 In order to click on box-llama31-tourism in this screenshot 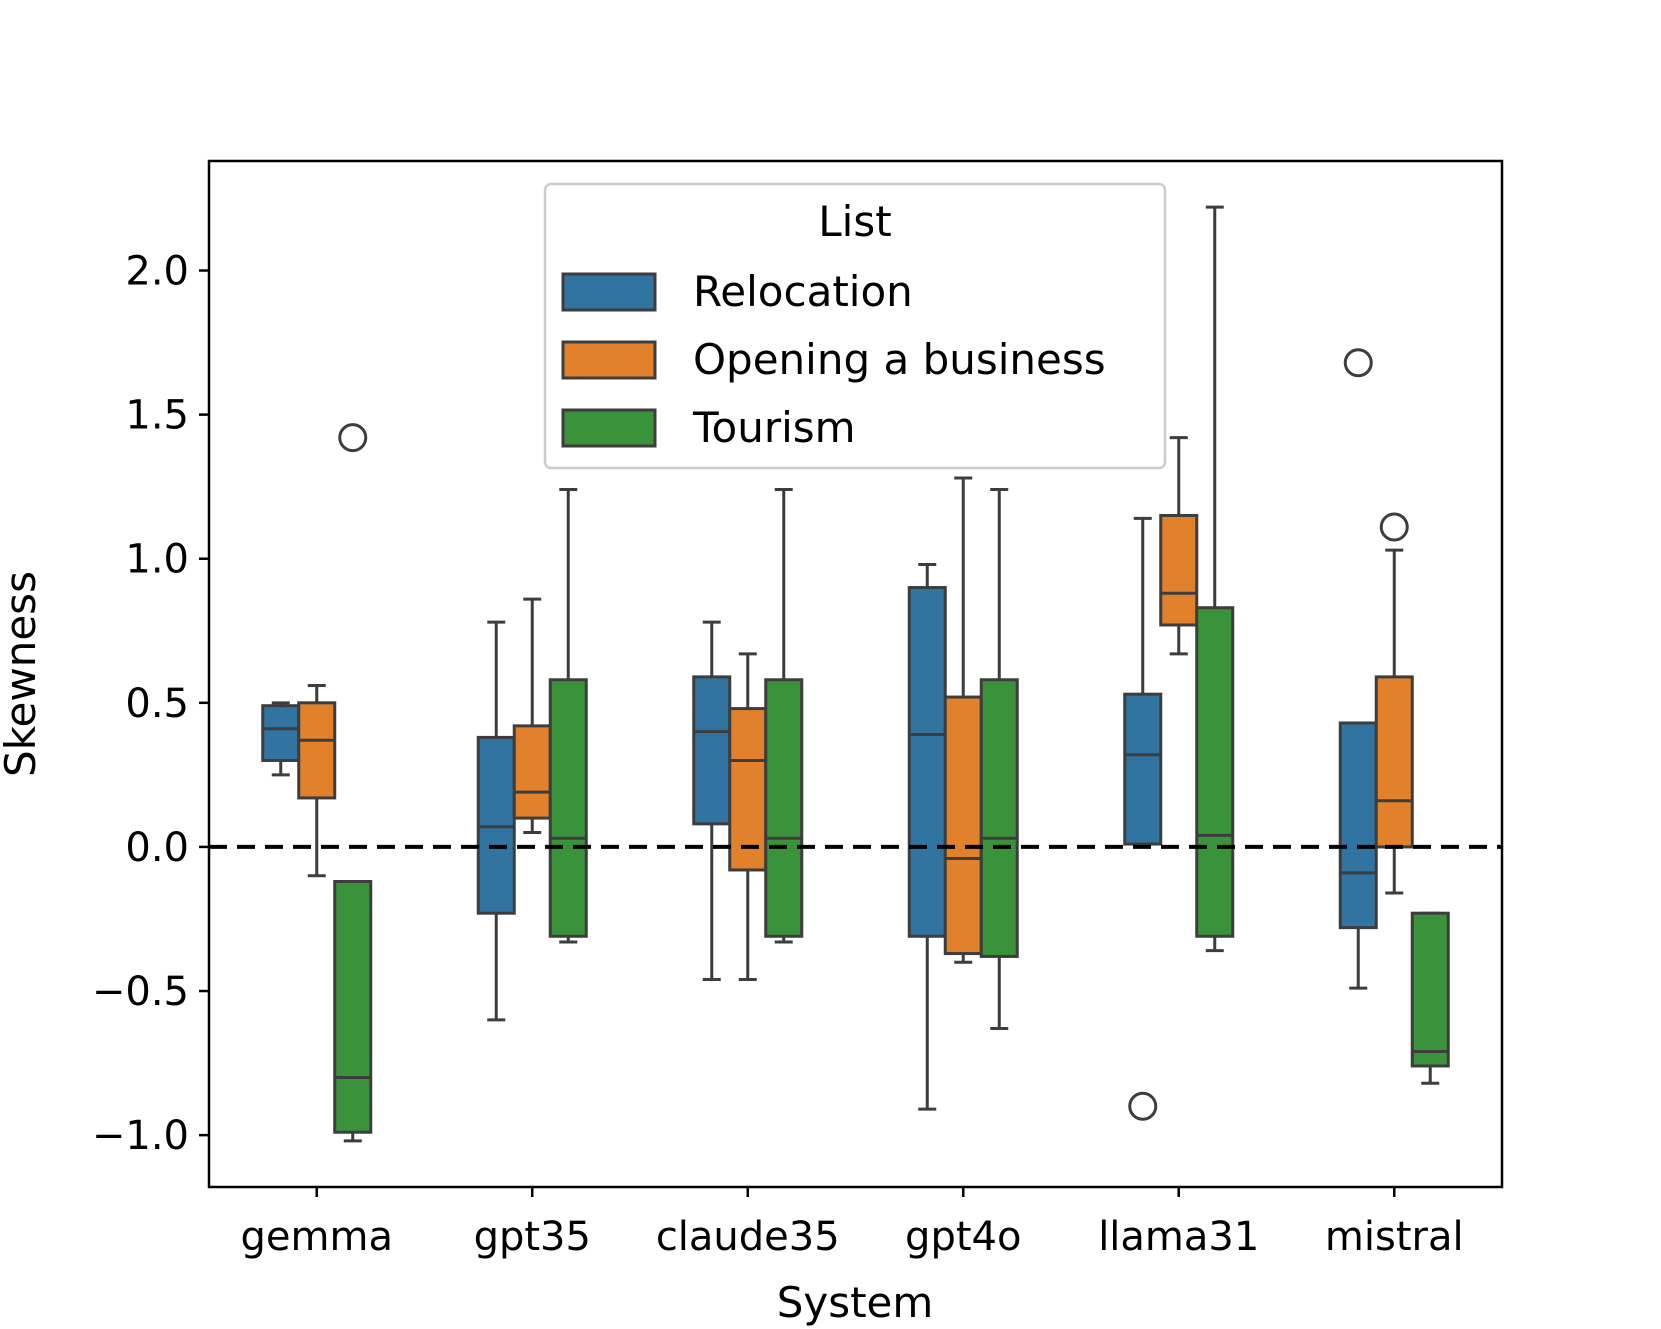, I will do `click(1215, 579)`.